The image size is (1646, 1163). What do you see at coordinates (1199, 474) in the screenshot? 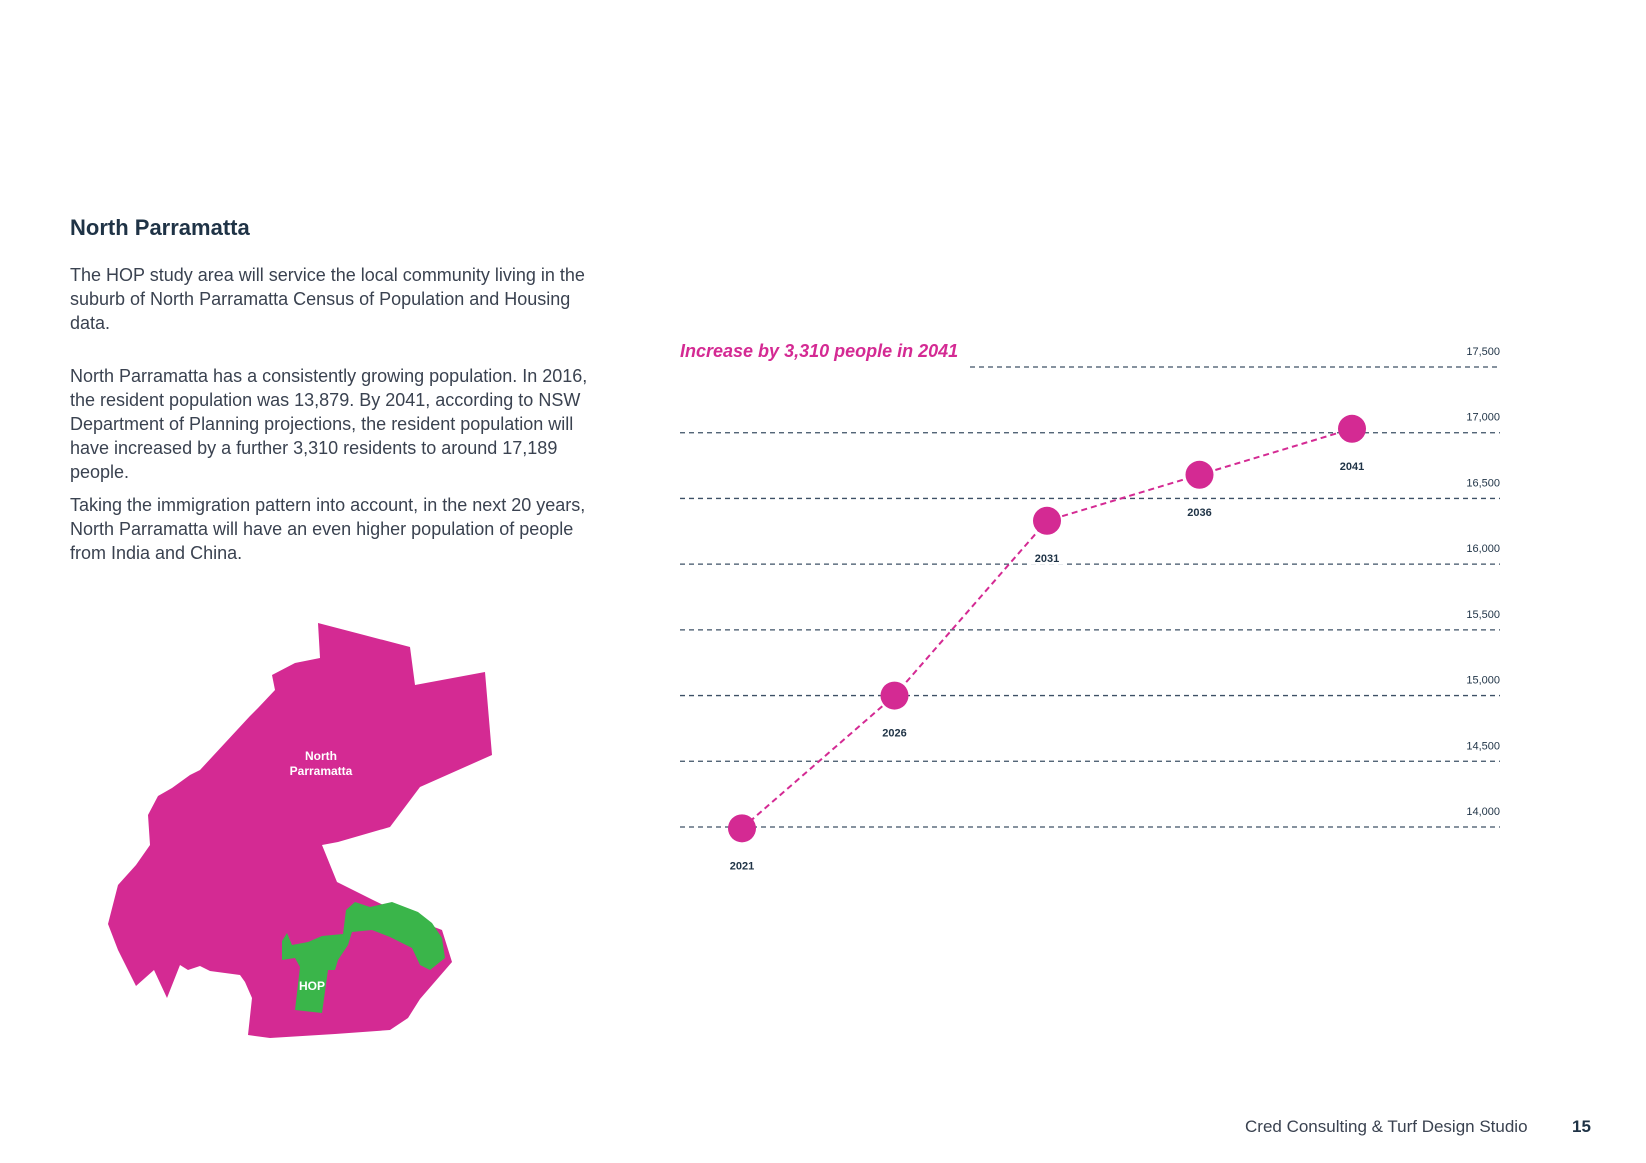
I see `data-point-2036` at bounding box center [1199, 474].